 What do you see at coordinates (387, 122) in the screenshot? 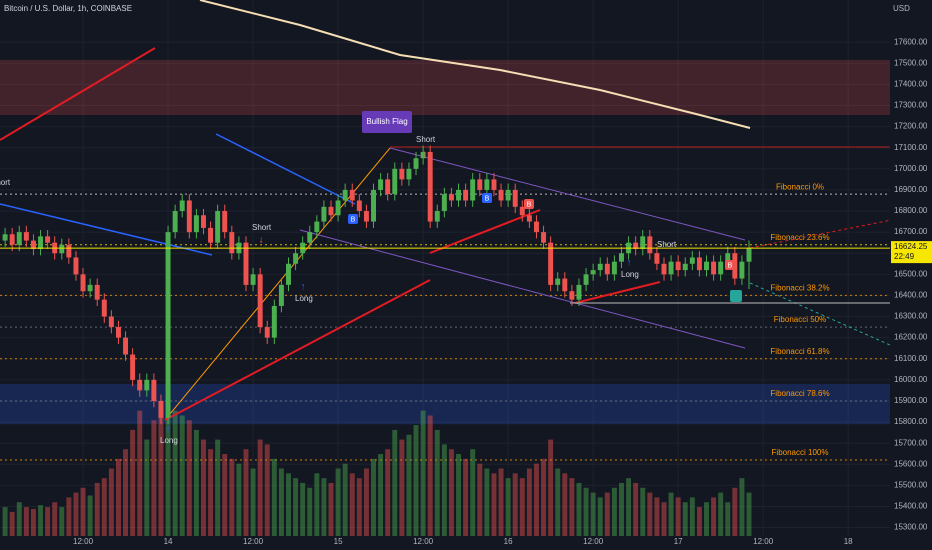
I see `pattern-badge` at bounding box center [387, 122].